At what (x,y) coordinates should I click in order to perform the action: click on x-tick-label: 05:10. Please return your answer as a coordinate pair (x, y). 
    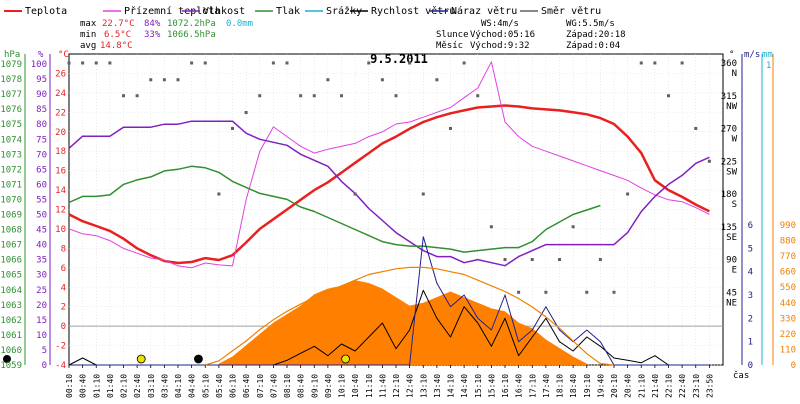
    Looking at the image, I should click on (205, 386).